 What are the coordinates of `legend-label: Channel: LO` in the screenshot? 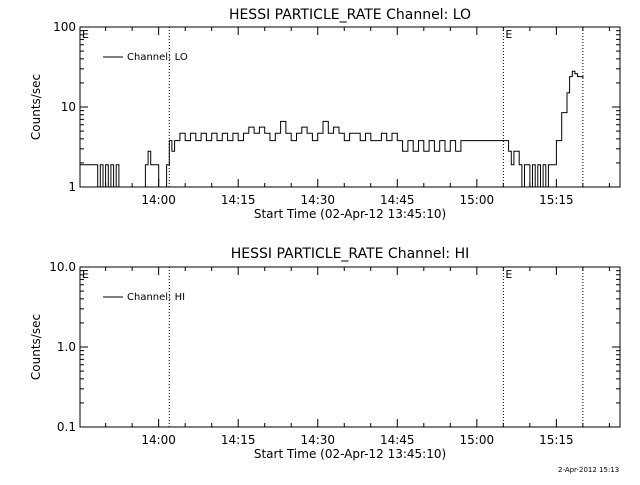 It's located at (157, 57).